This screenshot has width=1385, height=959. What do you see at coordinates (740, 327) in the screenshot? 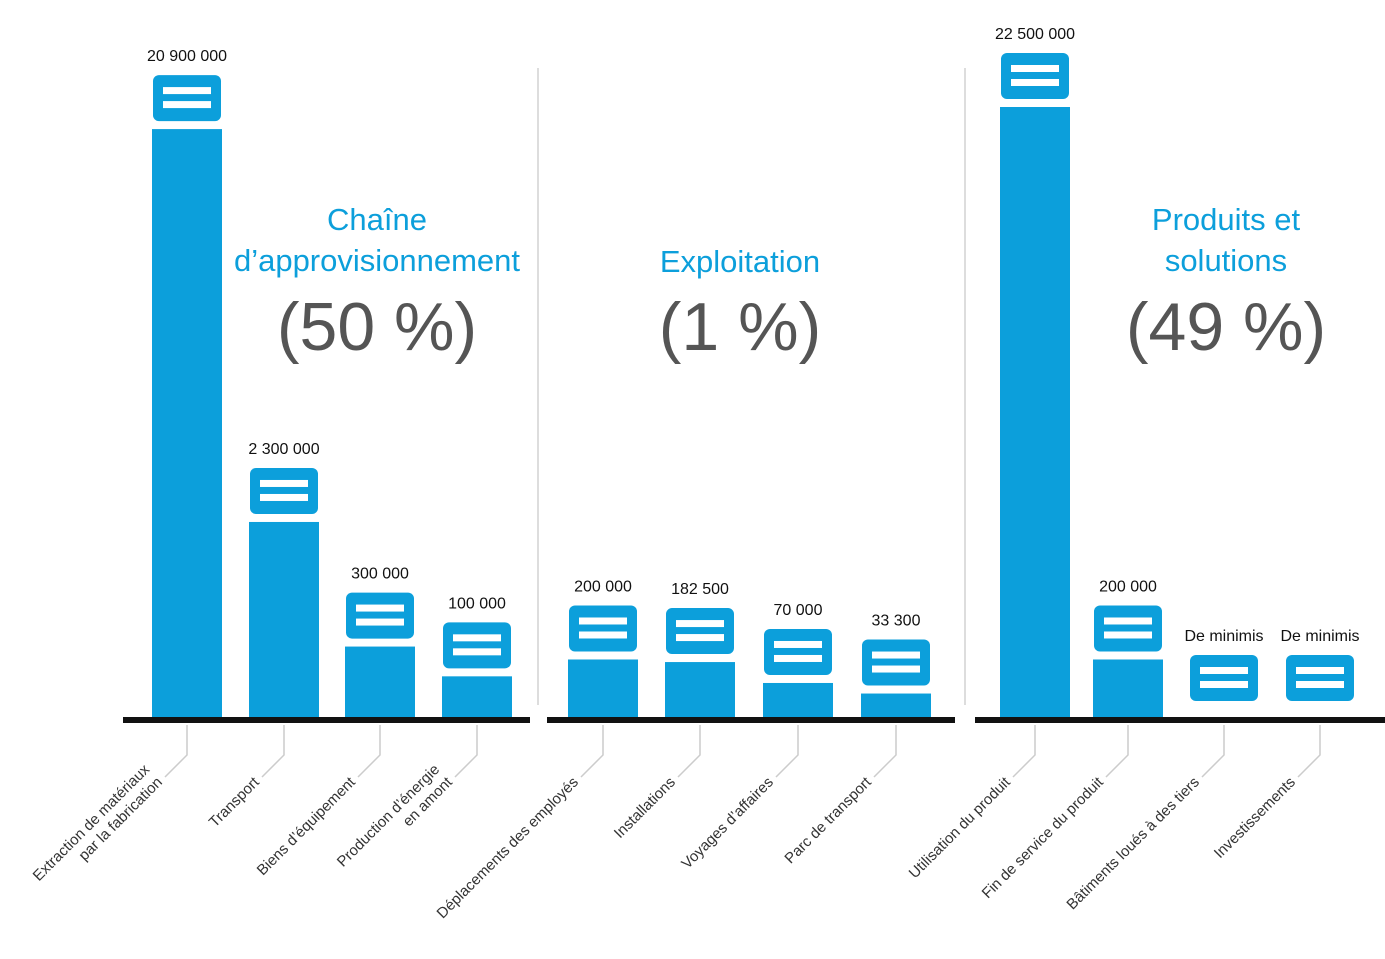
I see `group-share: (1 %)` at bounding box center [740, 327].